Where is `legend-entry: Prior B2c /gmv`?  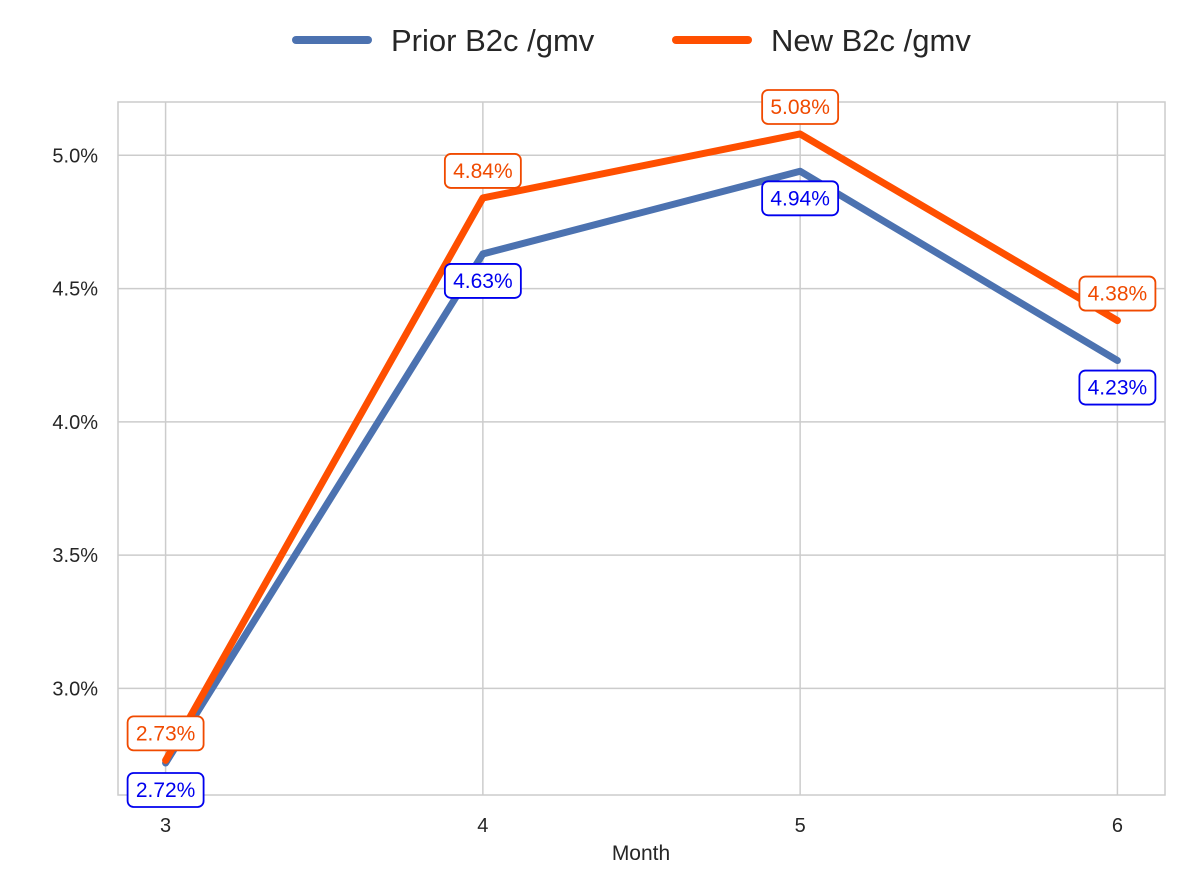 legend-entry: Prior B2c /gmv is located at coordinates (443, 40).